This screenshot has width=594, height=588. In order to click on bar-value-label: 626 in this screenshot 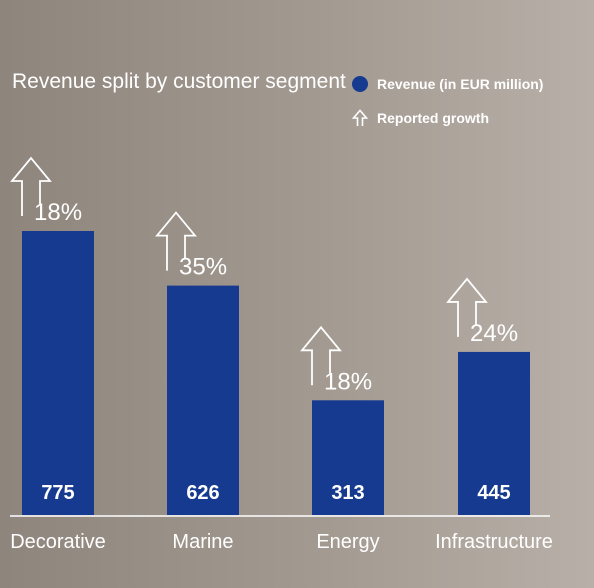, I will do `click(202, 493)`.